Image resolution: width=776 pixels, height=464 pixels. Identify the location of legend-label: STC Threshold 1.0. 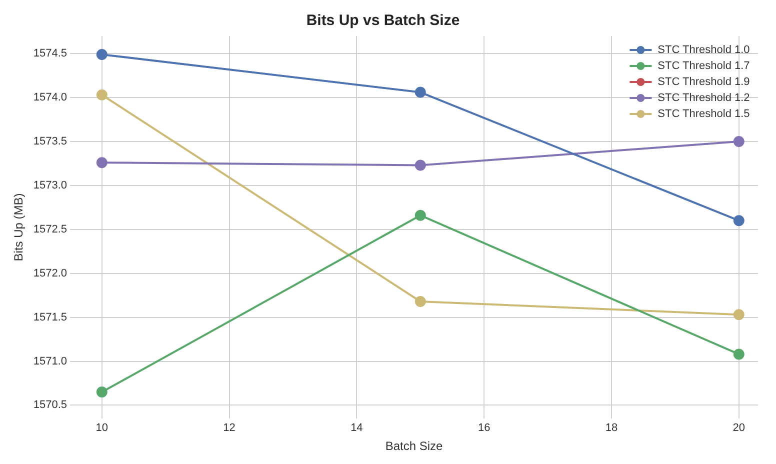
(704, 50).